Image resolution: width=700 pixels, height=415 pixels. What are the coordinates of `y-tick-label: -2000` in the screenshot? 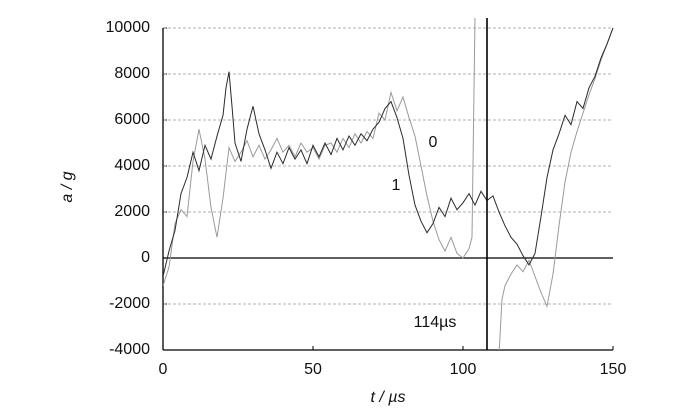 It's located at (129, 303).